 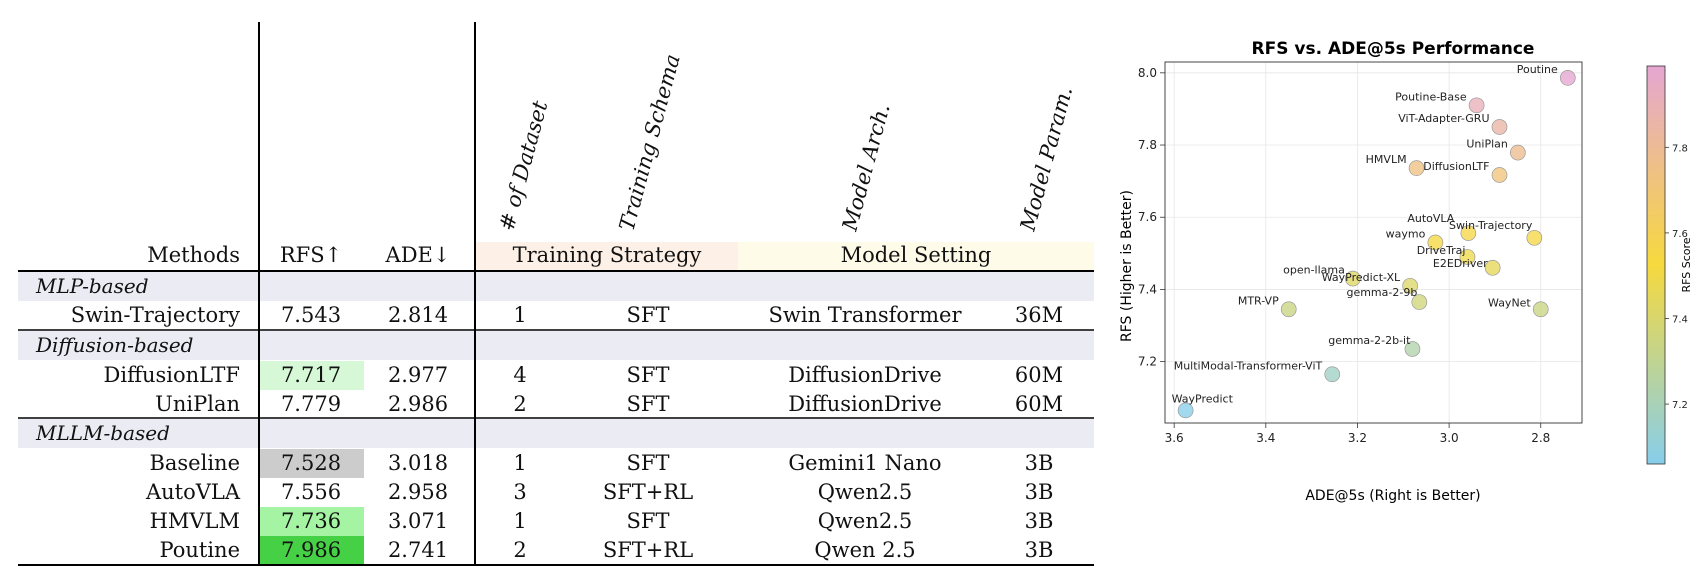 I want to click on rfs-value: 7.528, so click(x=311, y=463).